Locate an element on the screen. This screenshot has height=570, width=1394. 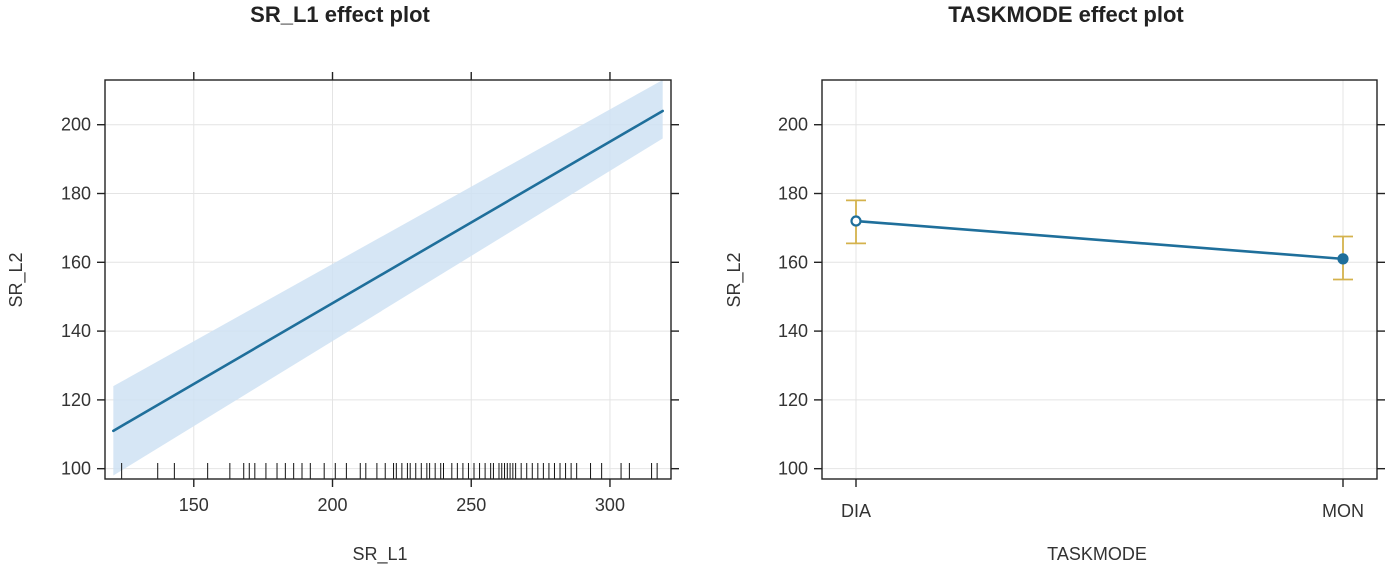
right-y-tick-label: 180 is located at coordinates (793, 194).